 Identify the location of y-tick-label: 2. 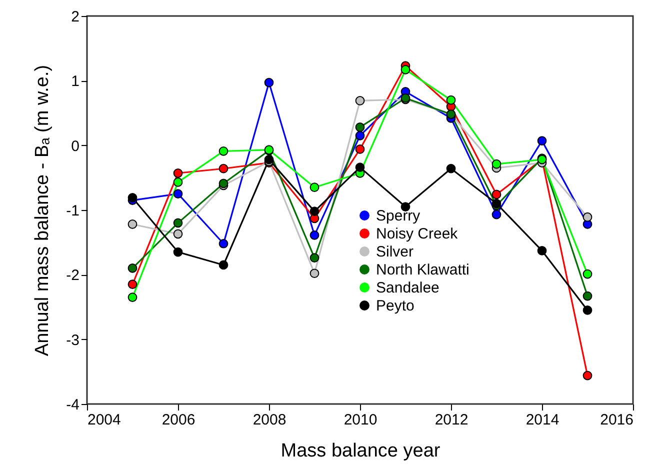
(75, 17).